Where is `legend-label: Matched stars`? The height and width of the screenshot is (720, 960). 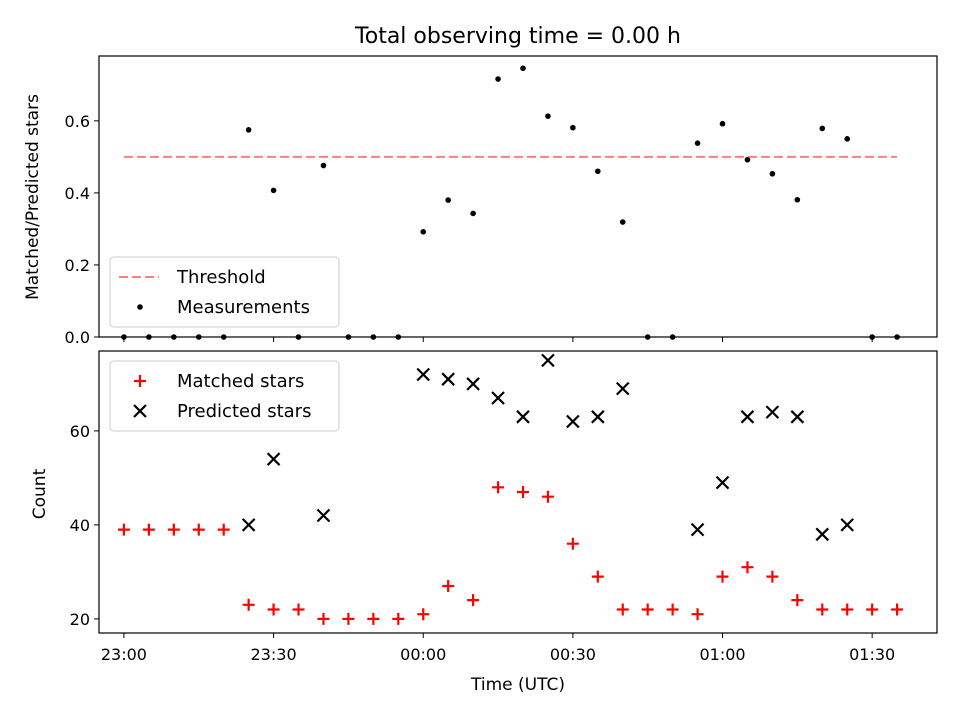 legend-label: Matched stars is located at coordinates (240, 381).